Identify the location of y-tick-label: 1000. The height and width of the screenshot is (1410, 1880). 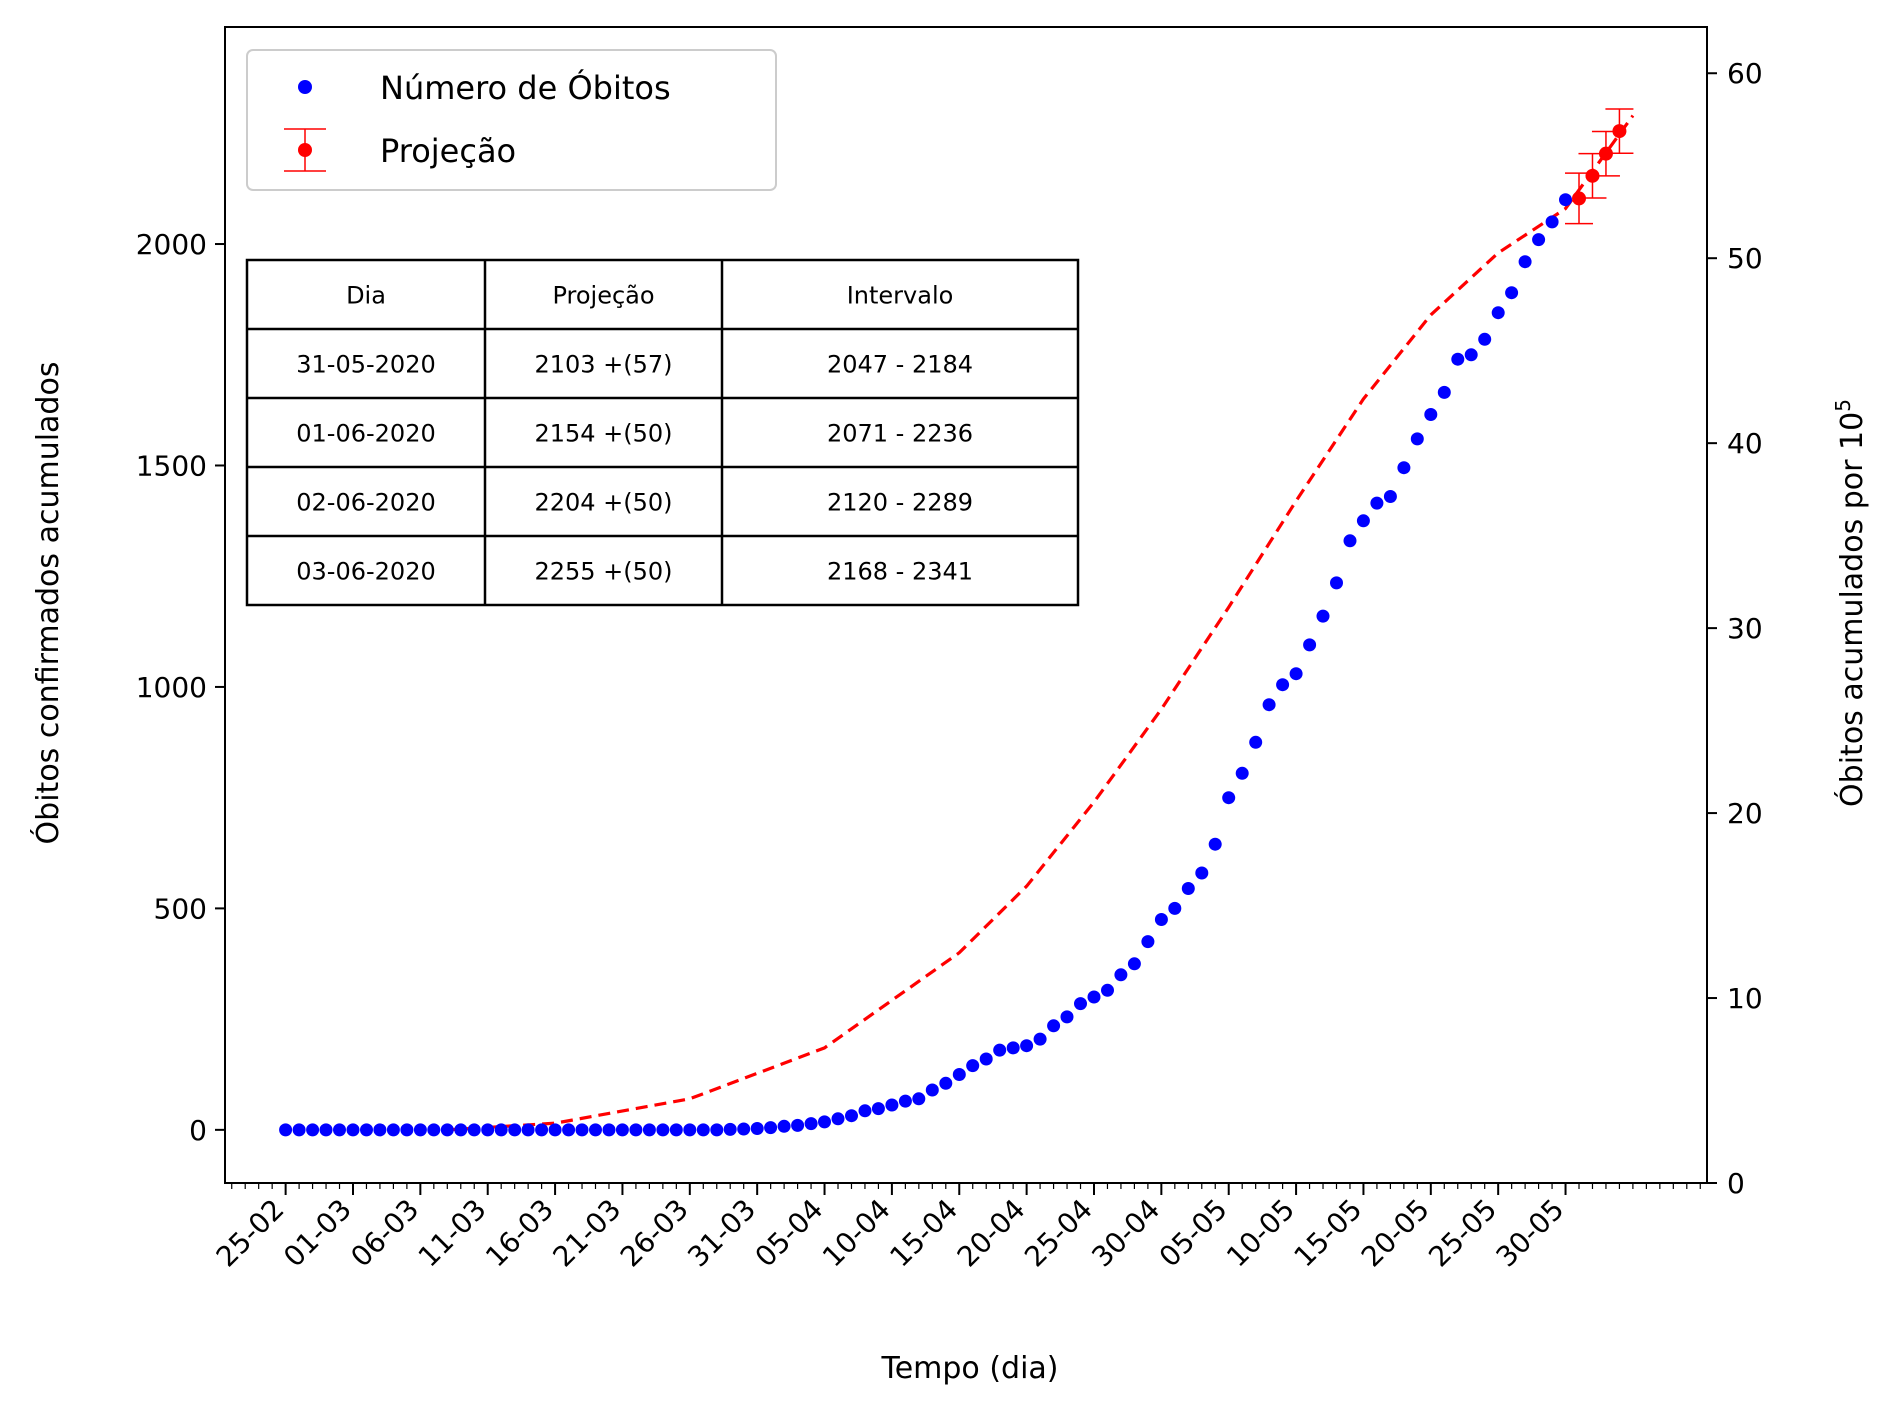
(171, 687).